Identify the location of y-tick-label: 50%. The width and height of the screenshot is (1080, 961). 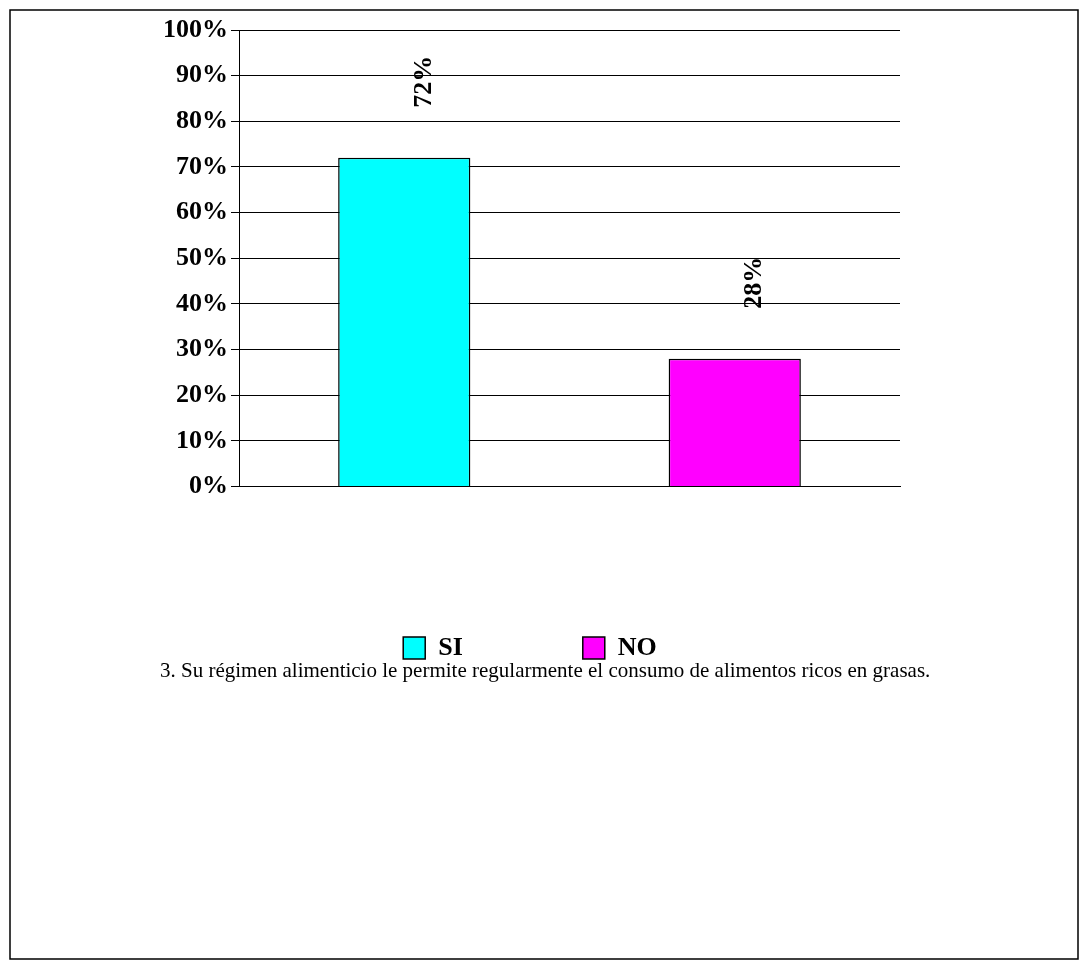
(202, 257).